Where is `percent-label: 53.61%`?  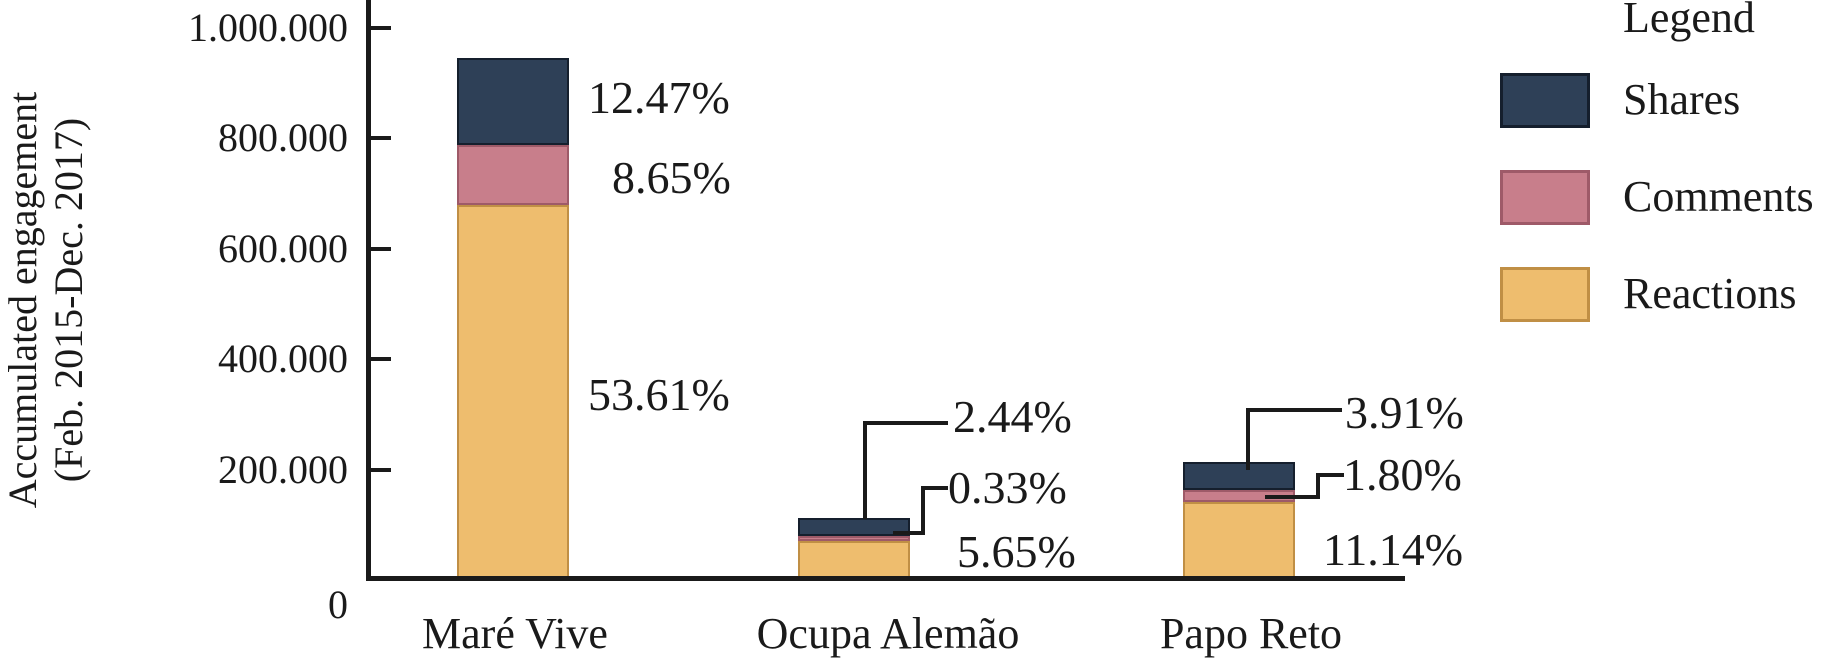
percent-label: 53.61% is located at coordinates (659, 394).